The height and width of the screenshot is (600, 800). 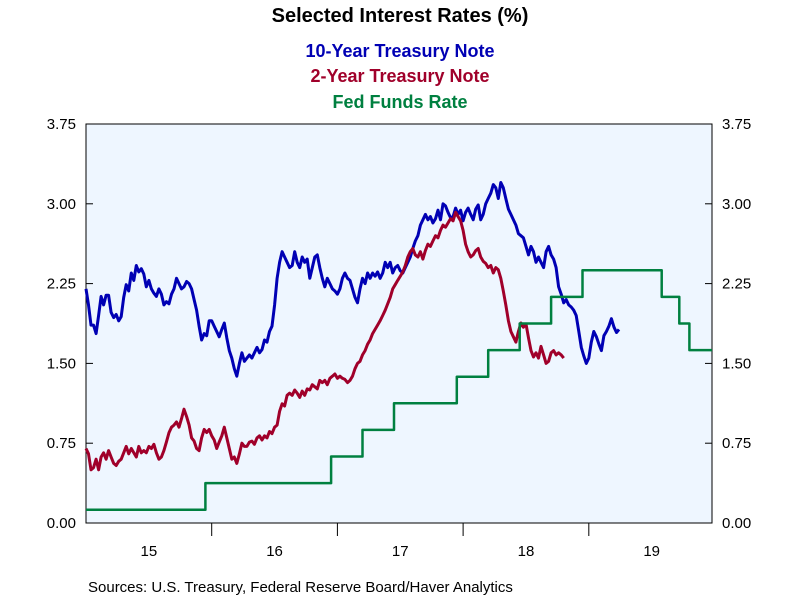 What do you see at coordinates (651, 551) in the screenshot?
I see `x-tick-label: 19` at bounding box center [651, 551].